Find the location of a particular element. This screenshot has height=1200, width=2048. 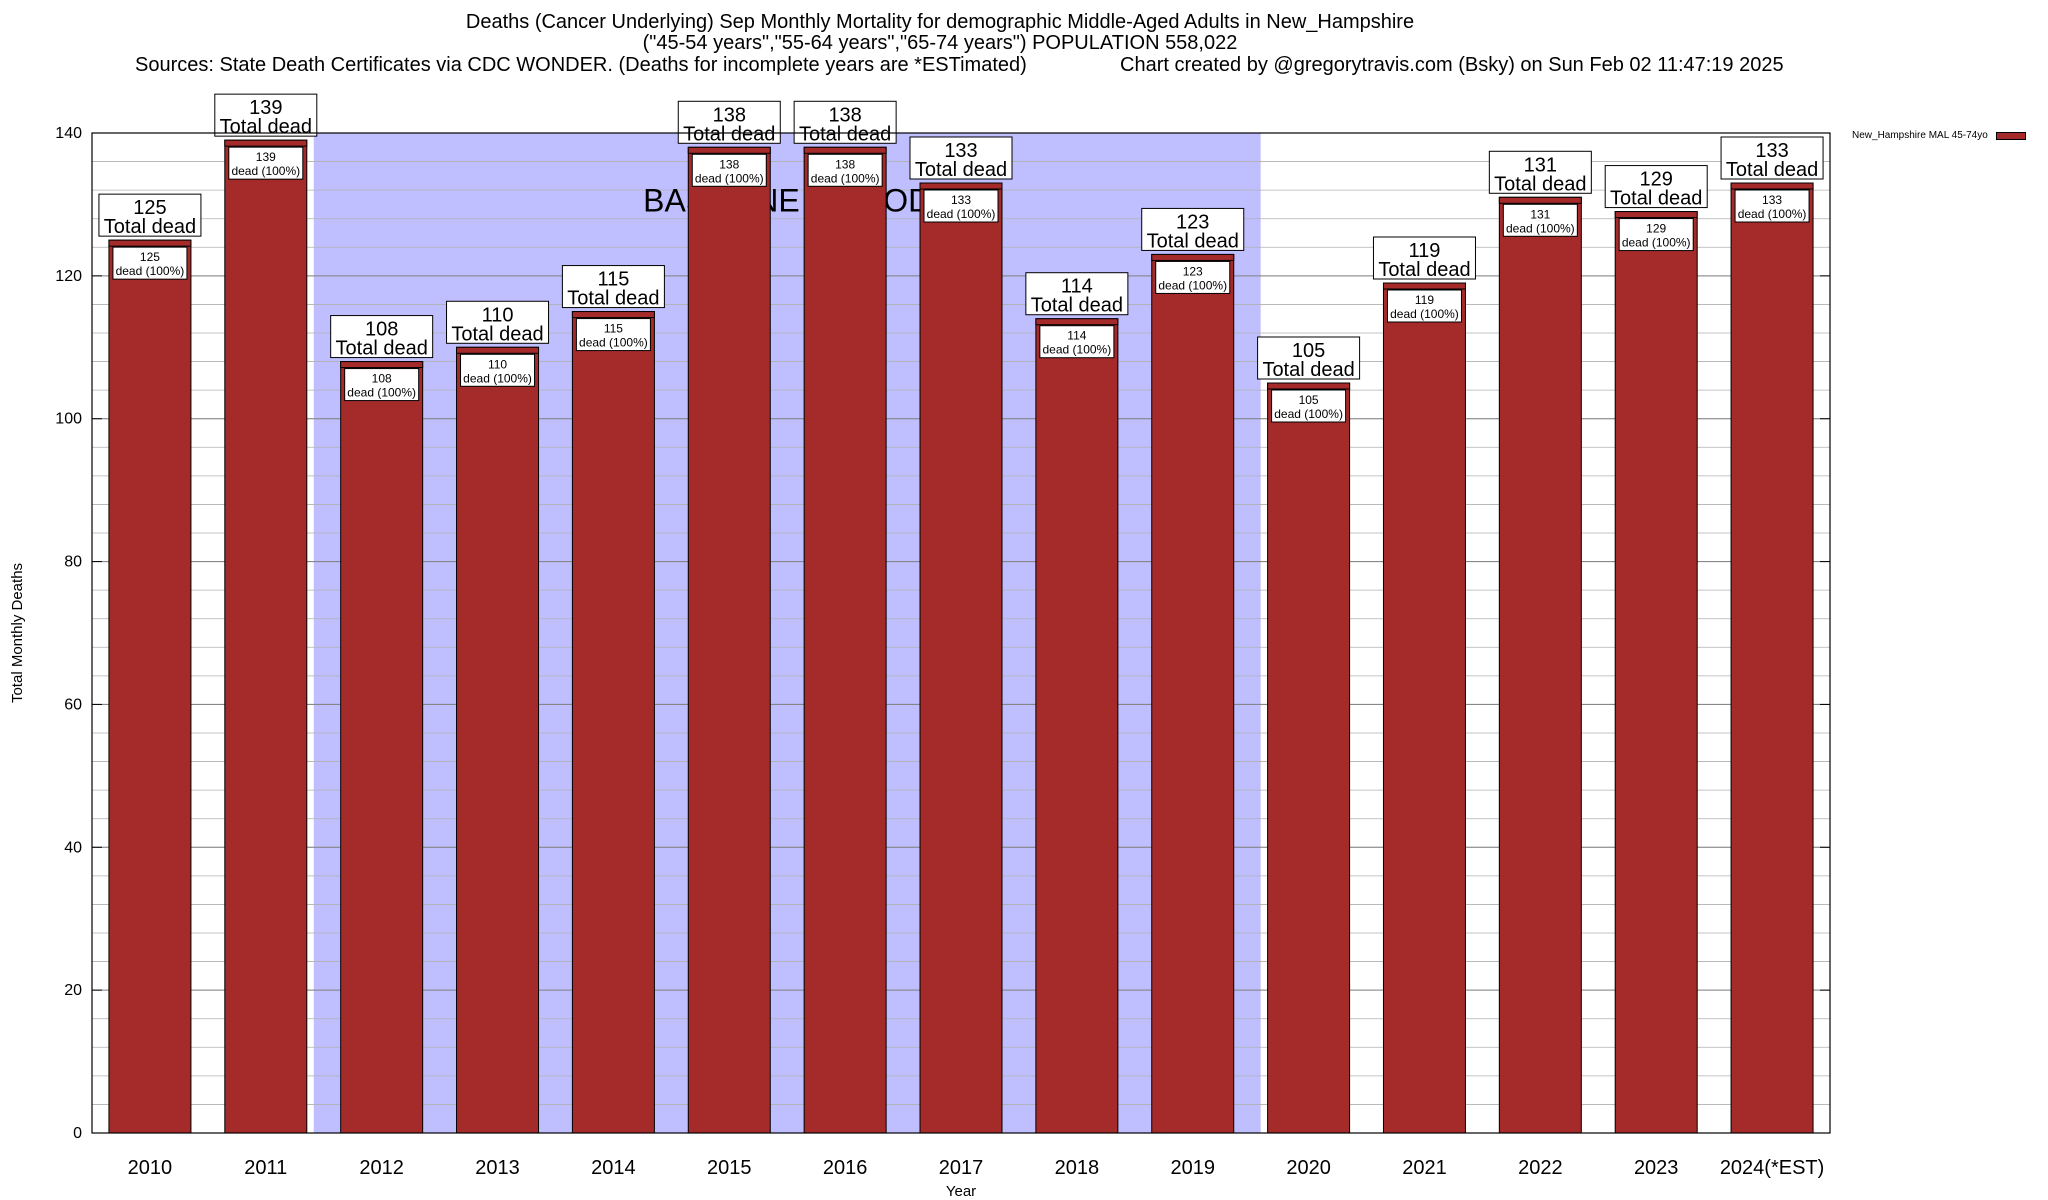

x-tick-label: 2022 is located at coordinates (1540, 1168).